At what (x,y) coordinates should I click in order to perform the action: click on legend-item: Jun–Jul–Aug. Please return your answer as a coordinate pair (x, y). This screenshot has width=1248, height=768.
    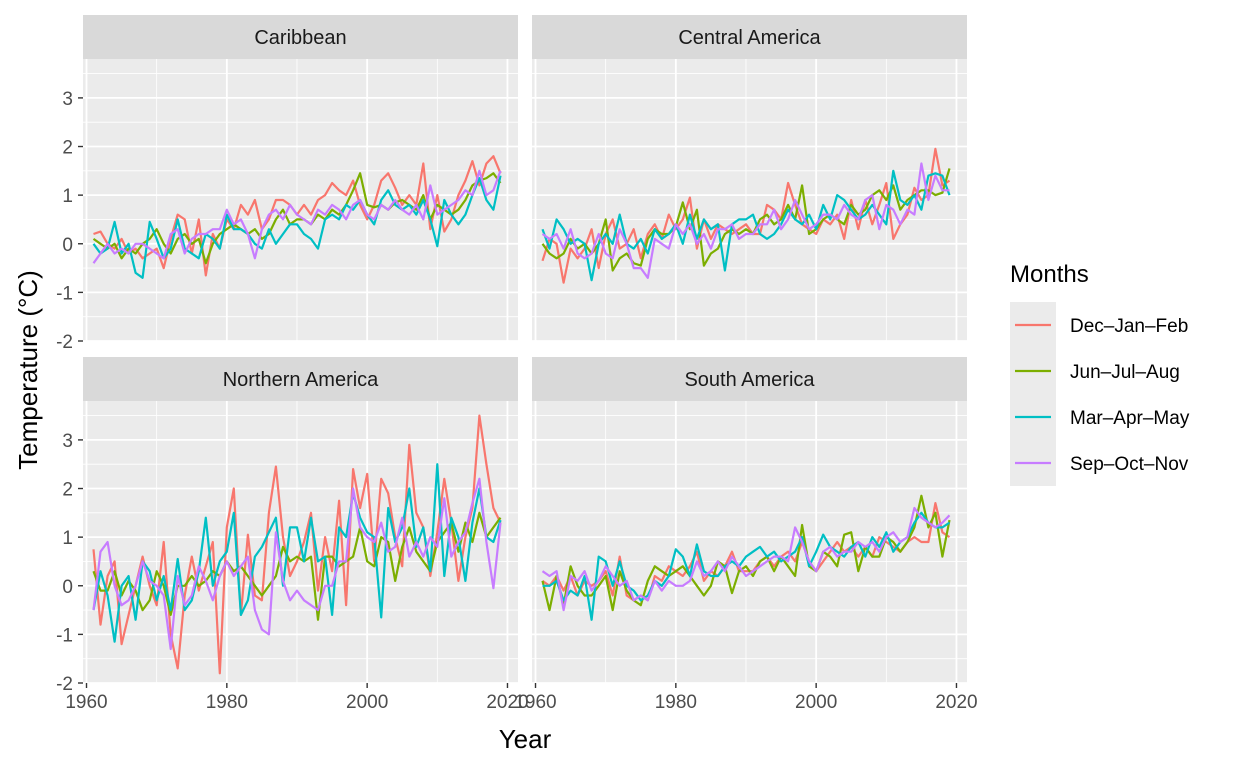
    Looking at the image, I should click on (1095, 371).